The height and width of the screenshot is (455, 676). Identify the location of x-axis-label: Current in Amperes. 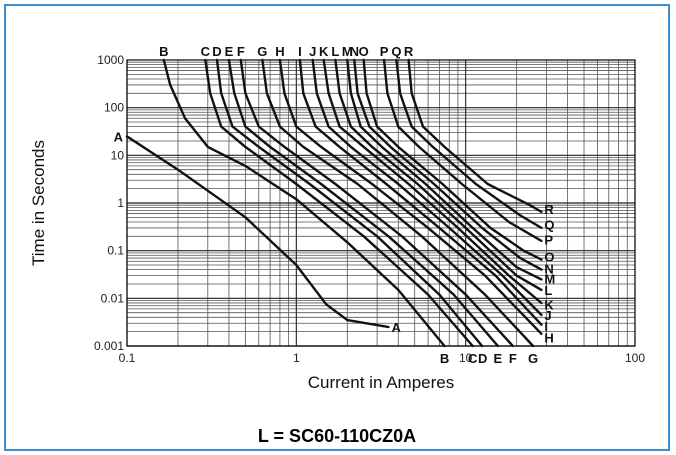
(381, 382).